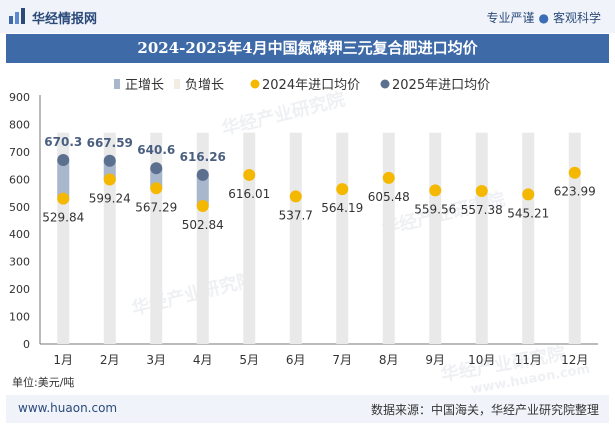  Describe the element at coordinates (576, 18) in the screenshot. I see `tag-right: 客观科学` at that location.